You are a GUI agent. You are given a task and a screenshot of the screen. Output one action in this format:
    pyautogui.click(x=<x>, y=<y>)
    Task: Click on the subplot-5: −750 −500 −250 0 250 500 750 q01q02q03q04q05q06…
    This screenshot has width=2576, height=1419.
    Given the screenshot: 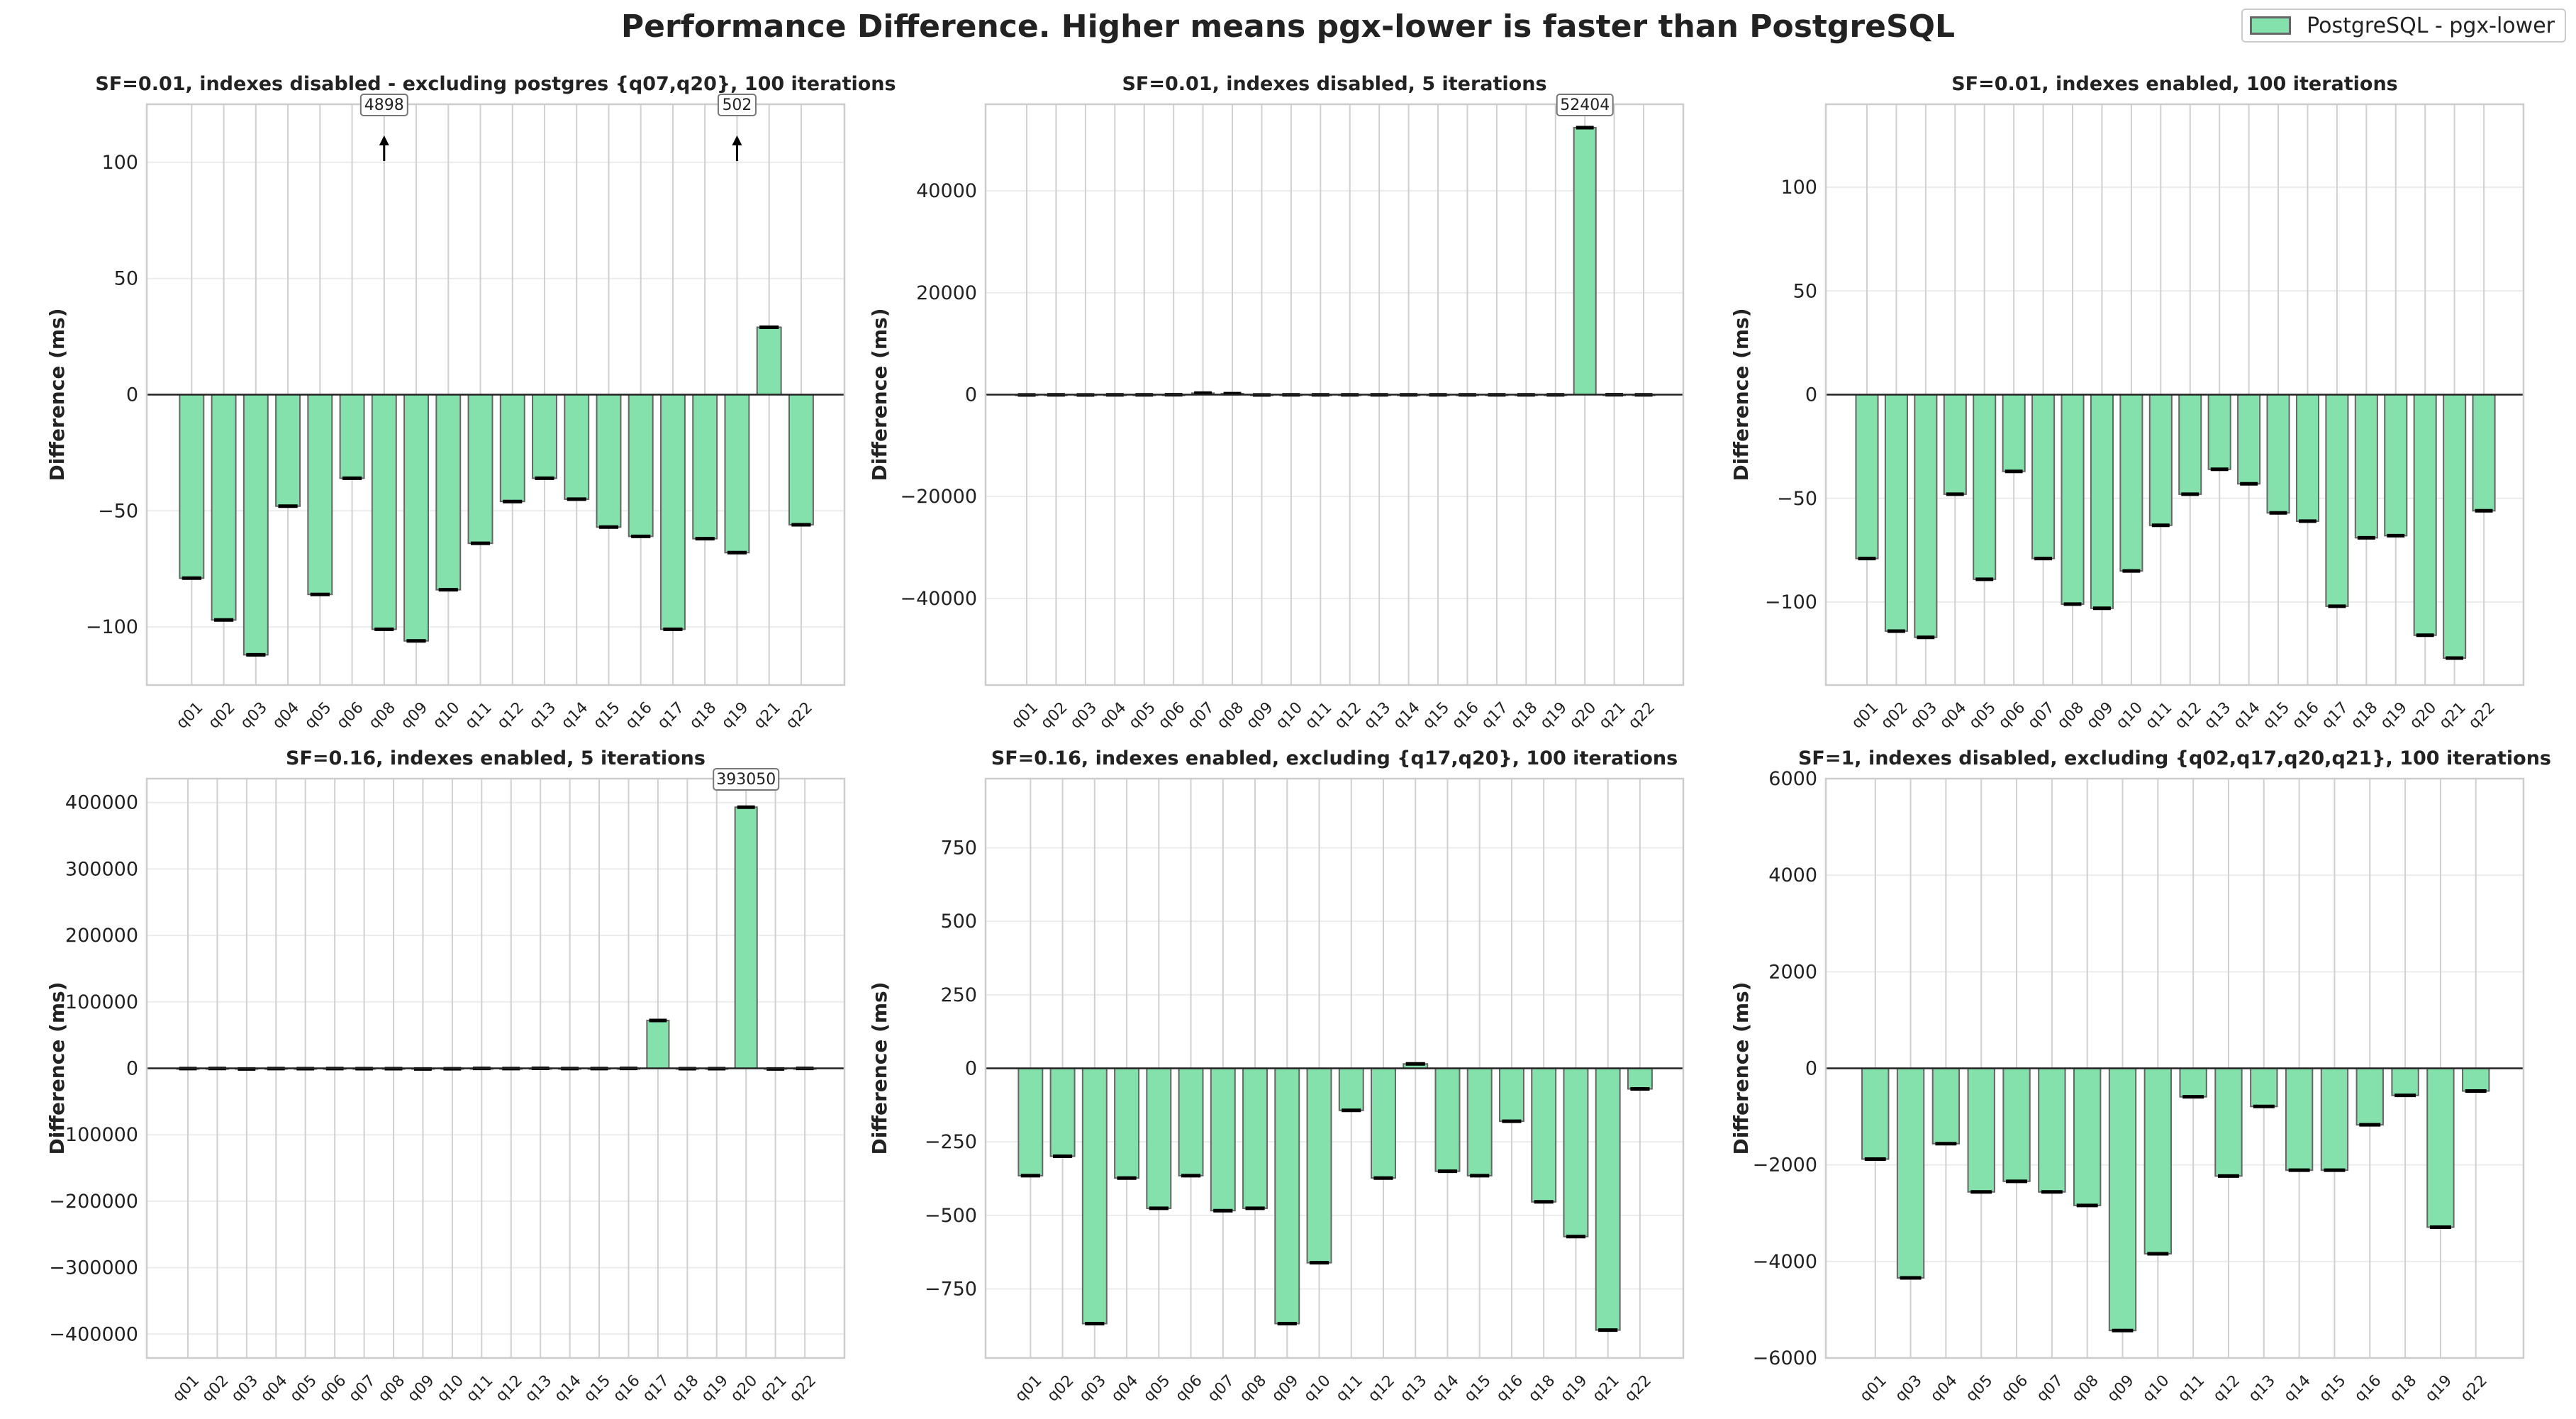 What is the action you would take?
    pyautogui.click(x=1276, y=1076)
    